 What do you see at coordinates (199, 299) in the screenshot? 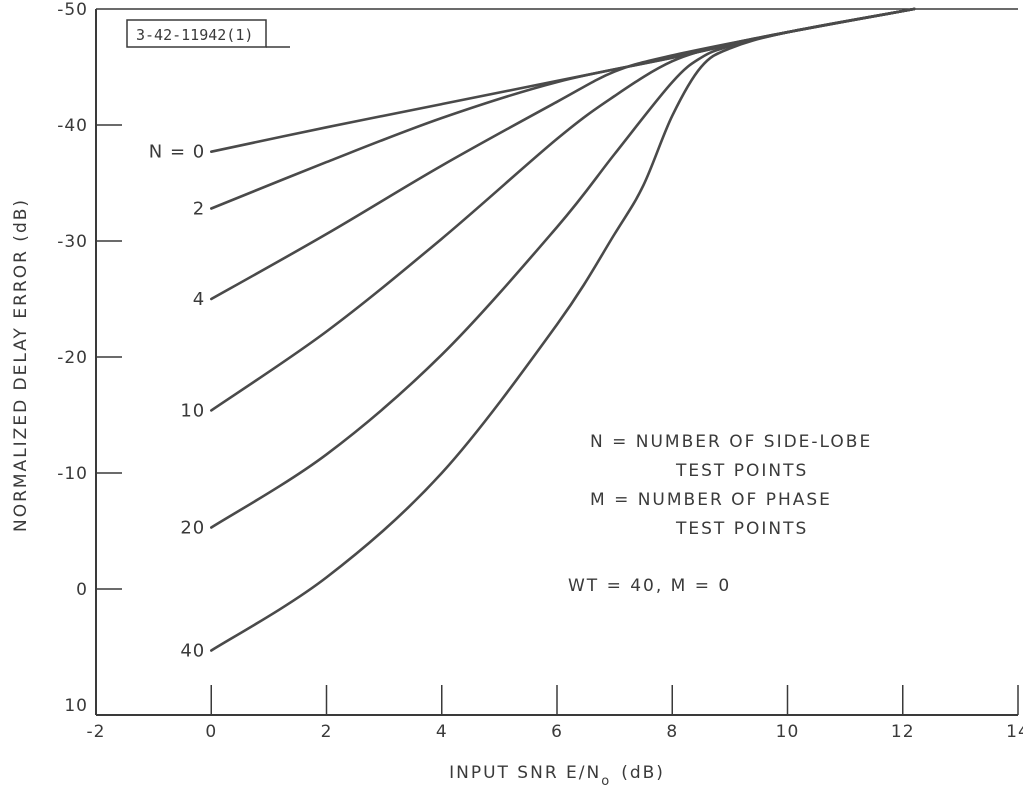
I see `curve-label: 4` at bounding box center [199, 299].